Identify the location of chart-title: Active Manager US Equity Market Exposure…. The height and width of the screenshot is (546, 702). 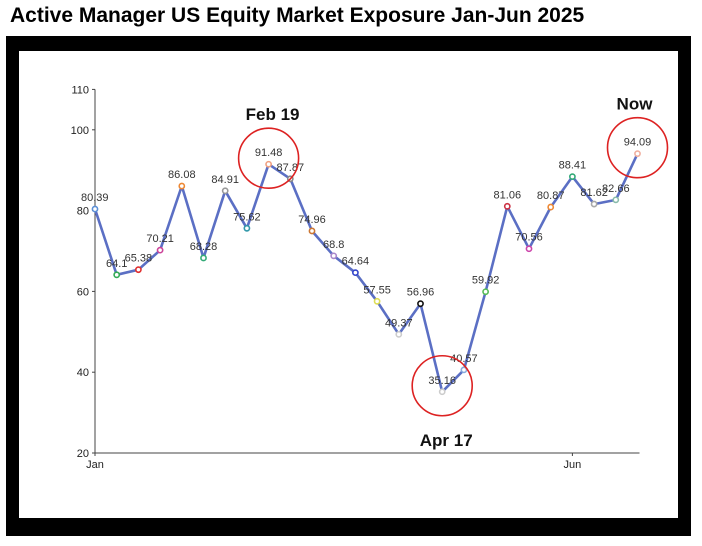
(297, 15).